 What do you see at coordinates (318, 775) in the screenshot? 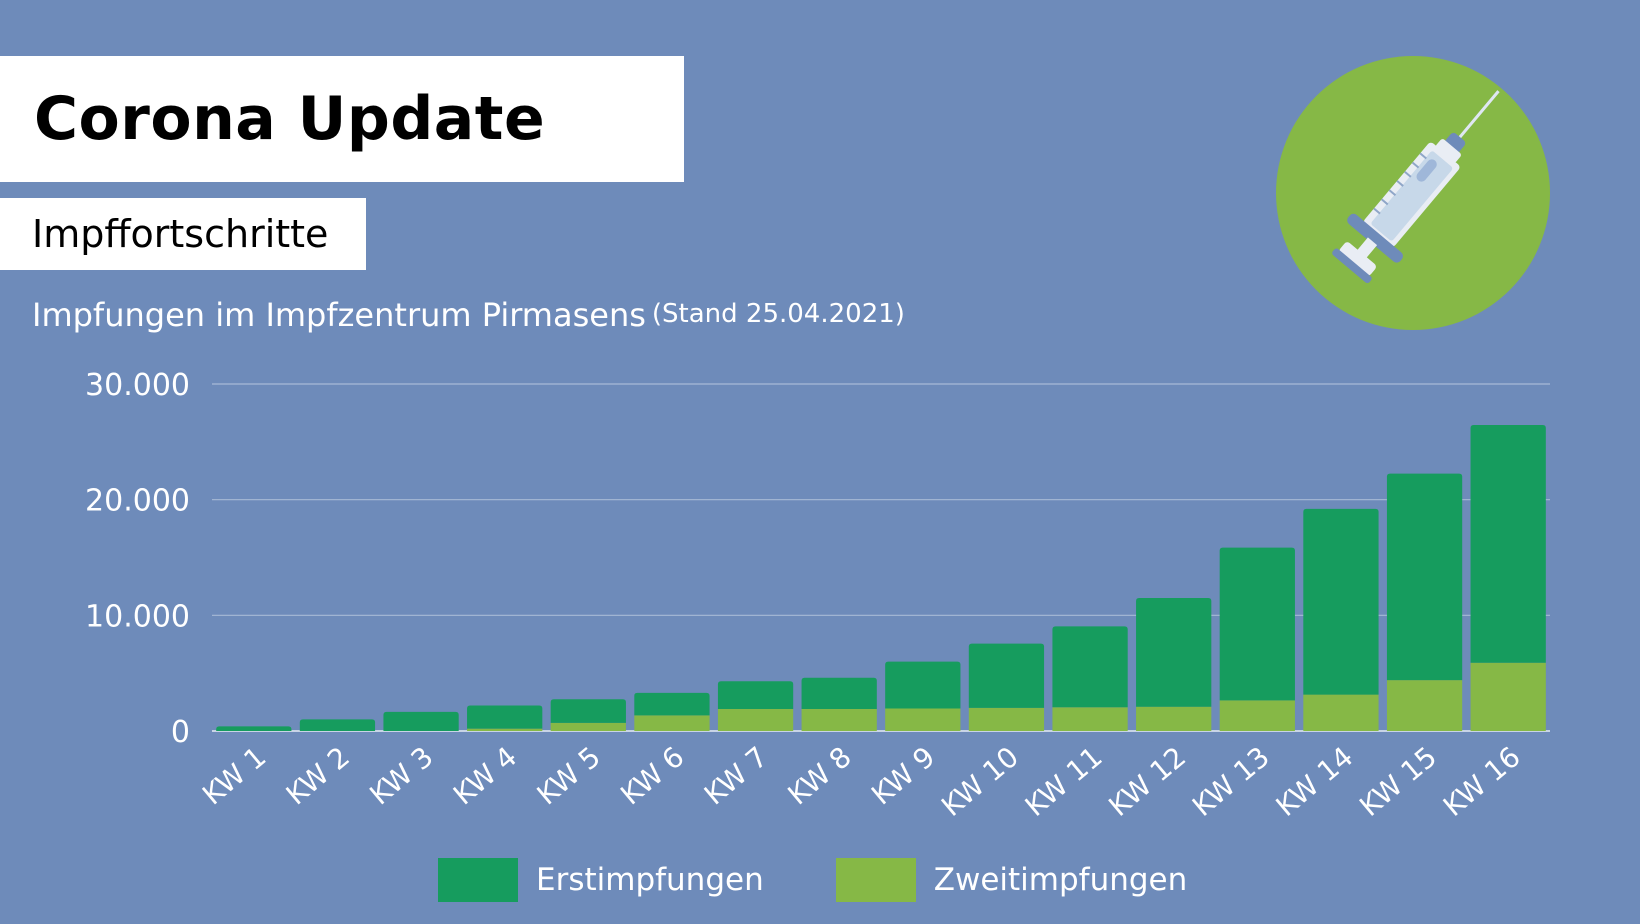
I see `x-tick-label: KW 2` at bounding box center [318, 775].